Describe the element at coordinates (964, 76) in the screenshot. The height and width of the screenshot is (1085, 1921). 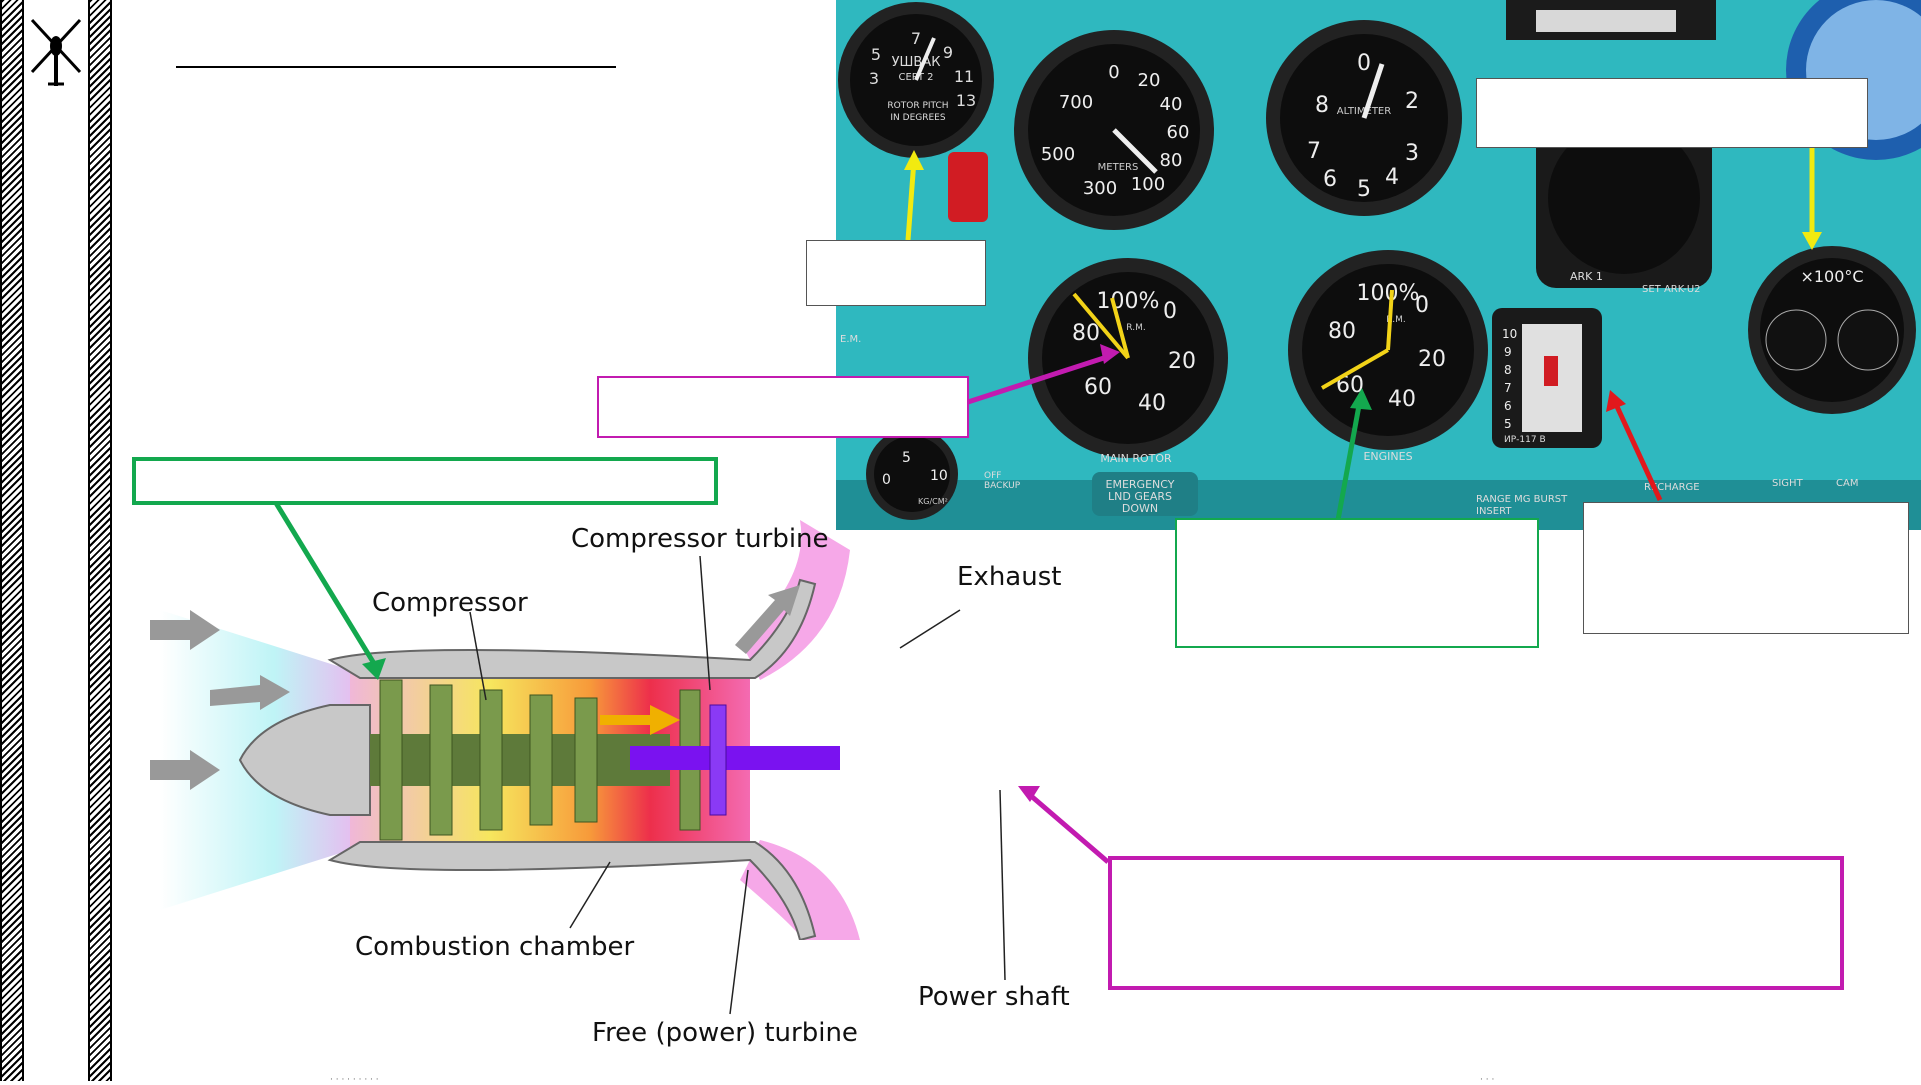
I see `svg-text: 11` at that location.